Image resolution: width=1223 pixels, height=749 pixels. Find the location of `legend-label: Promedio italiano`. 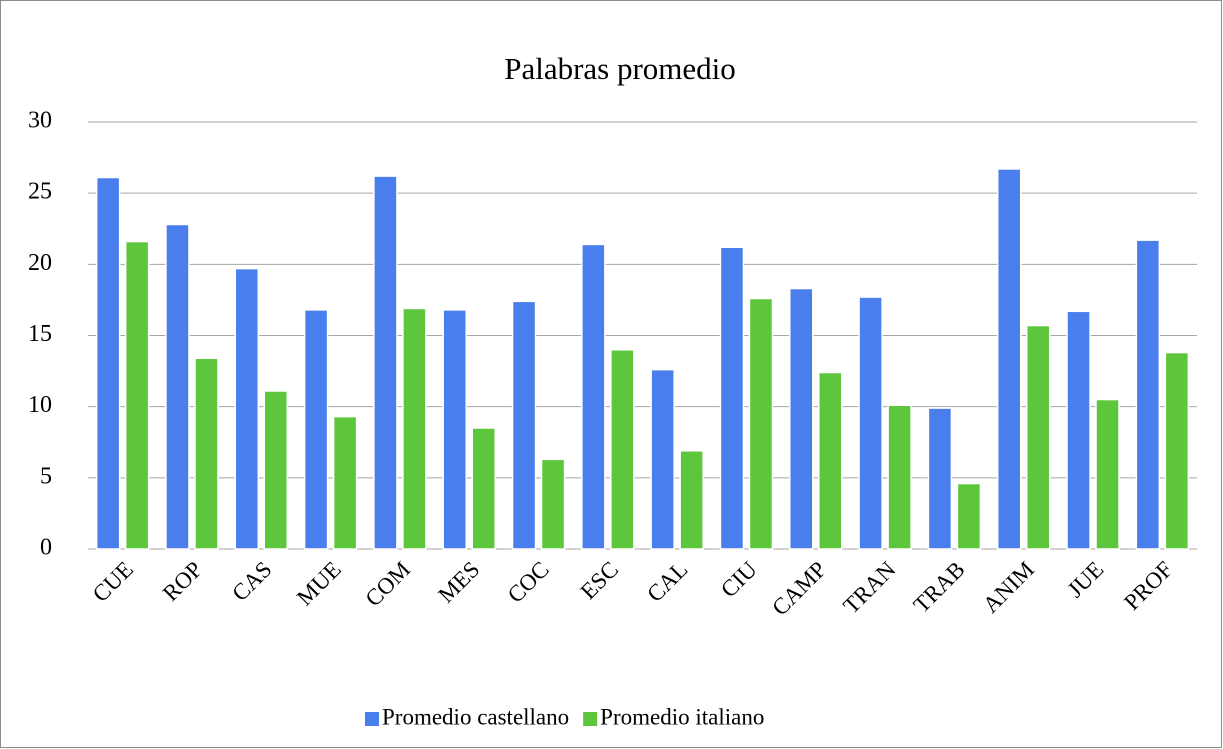

legend-label: Promedio italiano is located at coordinates (682, 716).